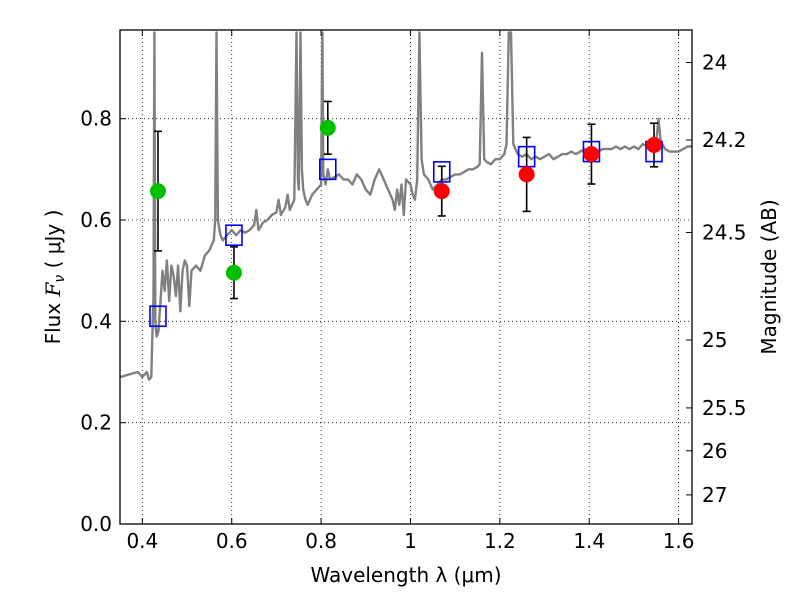  What do you see at coordinates (405, 575) in the screenshot?
I see `x-axis-label: Wavelength λ (μm)` at bounding box center [405, 575].